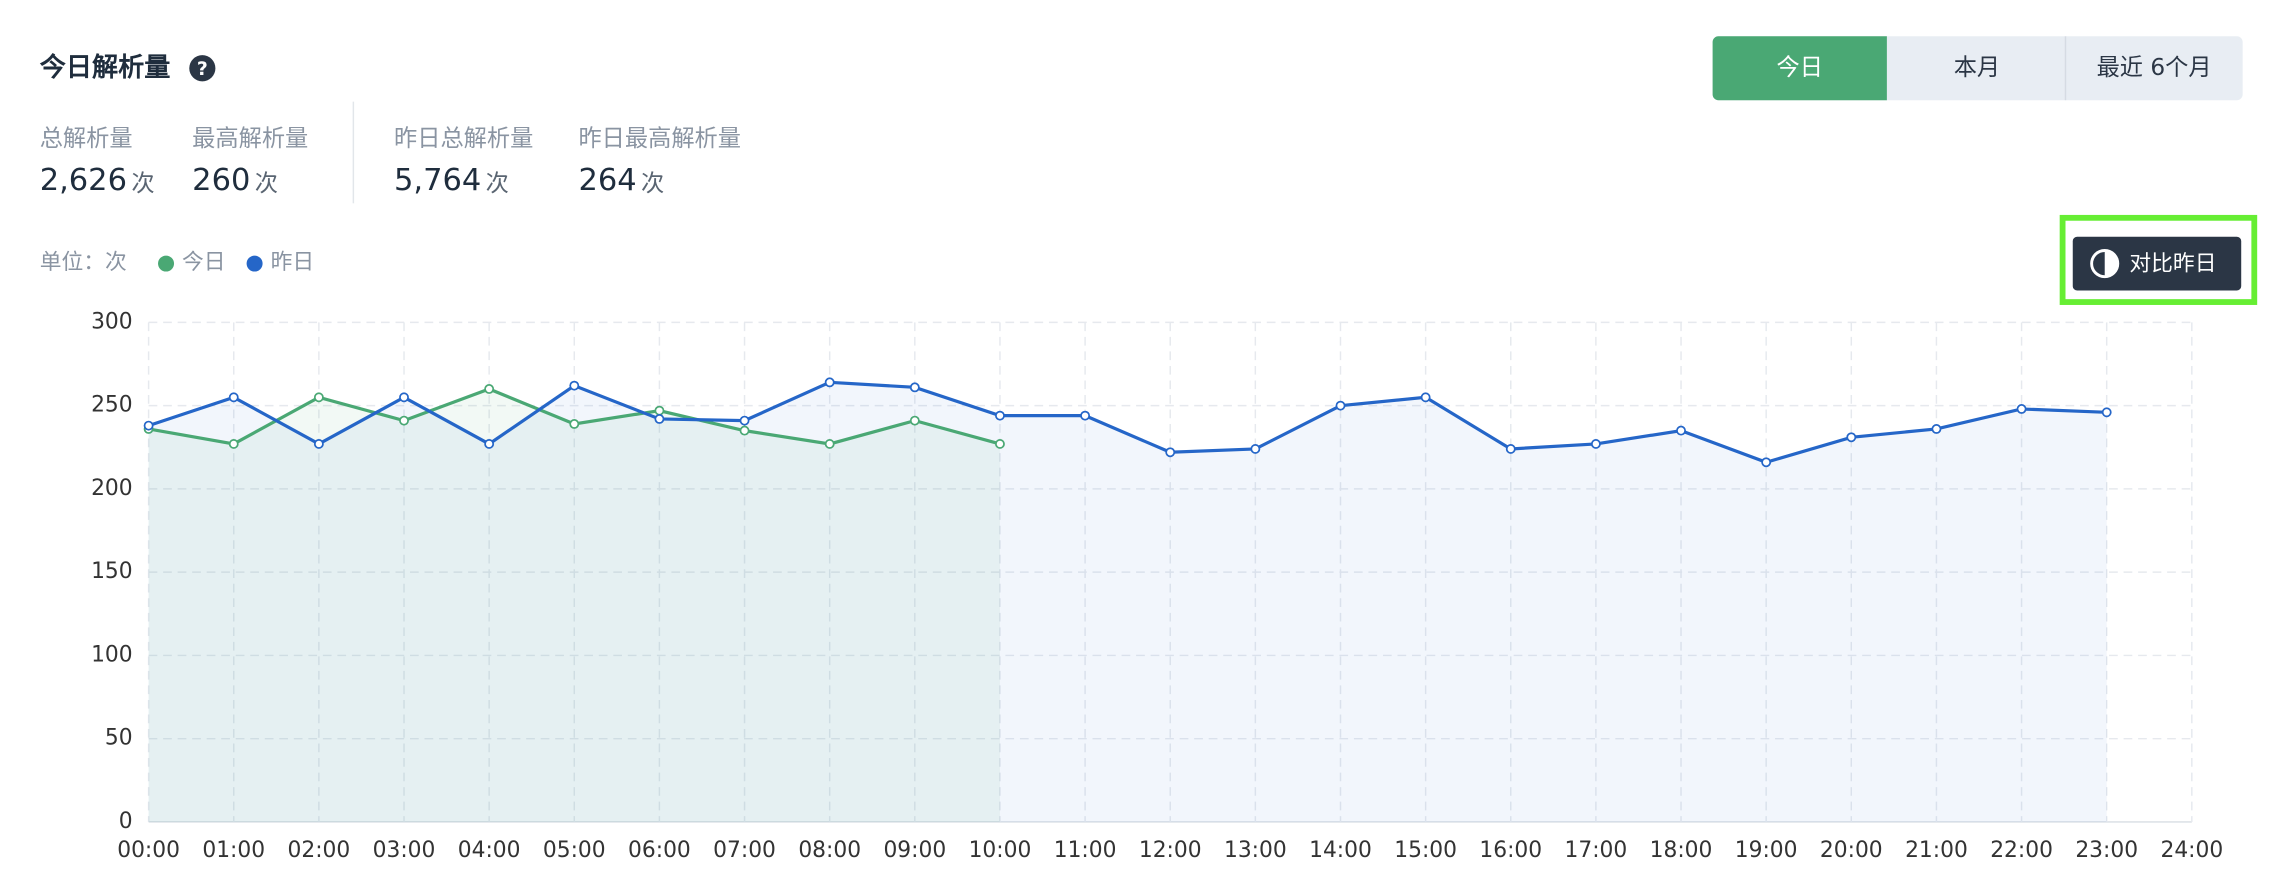 This screenshot has width=2278, height=896. Describe the element at coordinates (204, 262) in the screenshot. I see `legend-label: 今日` at that location.